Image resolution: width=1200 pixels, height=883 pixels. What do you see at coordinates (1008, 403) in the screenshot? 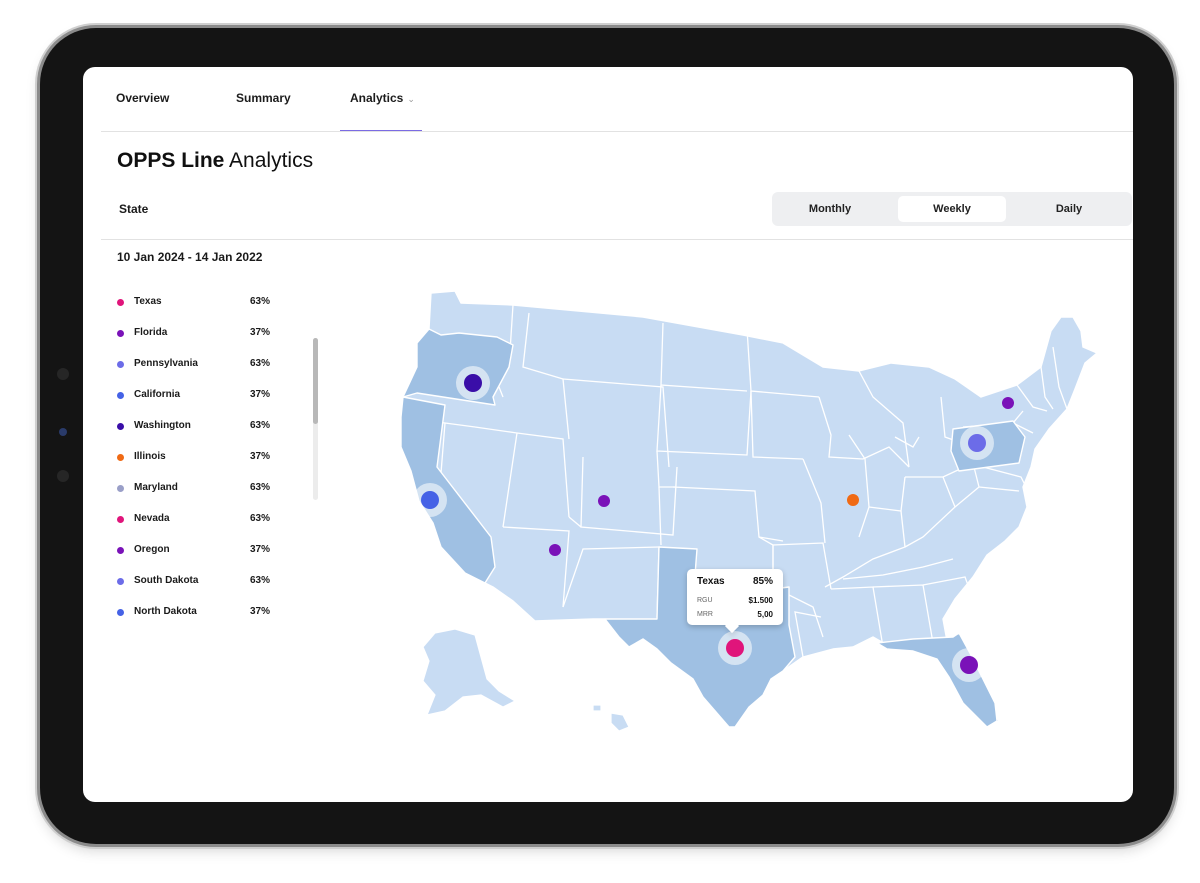
I see `marker-new-york` at bounding box center [1008, 403].